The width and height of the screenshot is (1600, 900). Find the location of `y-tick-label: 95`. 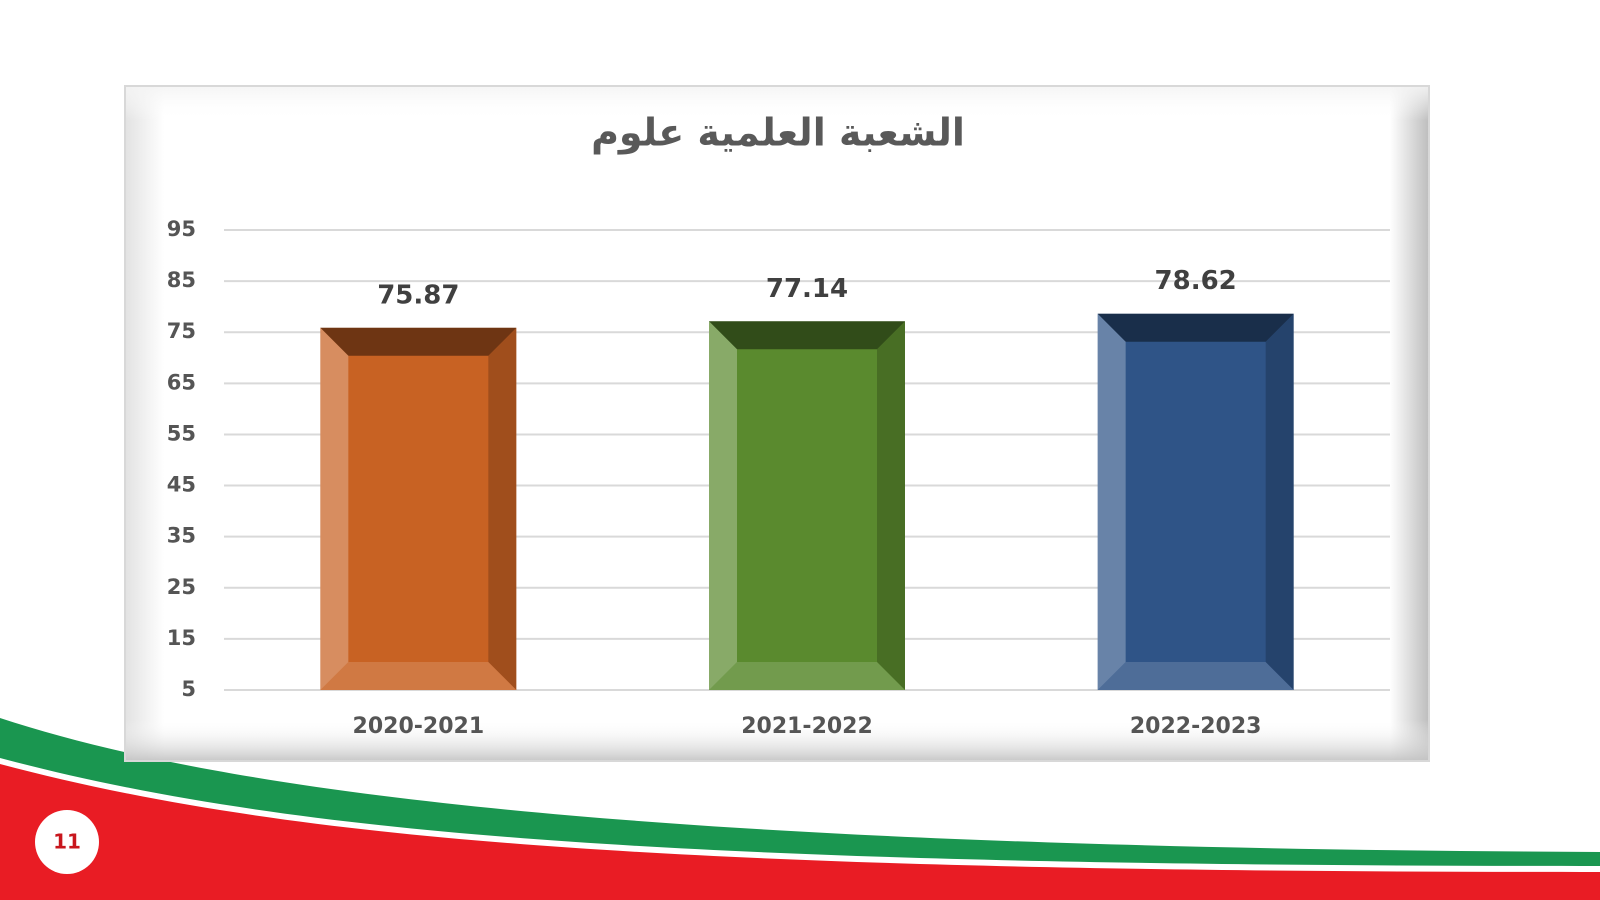

y-tick-label: 95 is located at coordinates (181, 229).